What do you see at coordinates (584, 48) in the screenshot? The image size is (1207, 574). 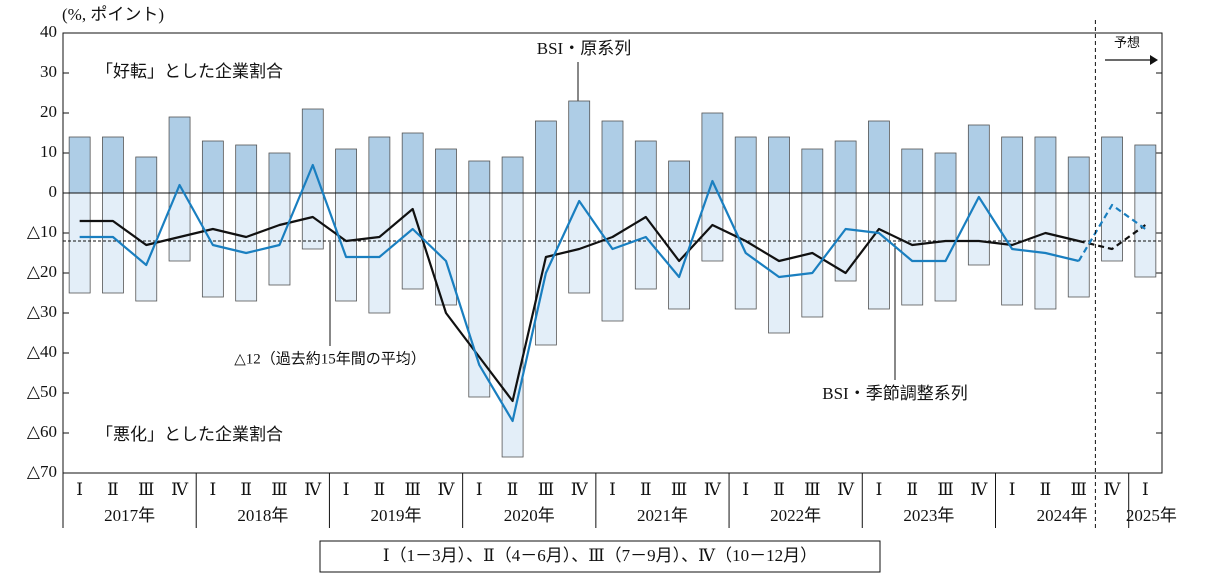 I see `line-label: BSI・原系列` at bounding box center [584, 48].